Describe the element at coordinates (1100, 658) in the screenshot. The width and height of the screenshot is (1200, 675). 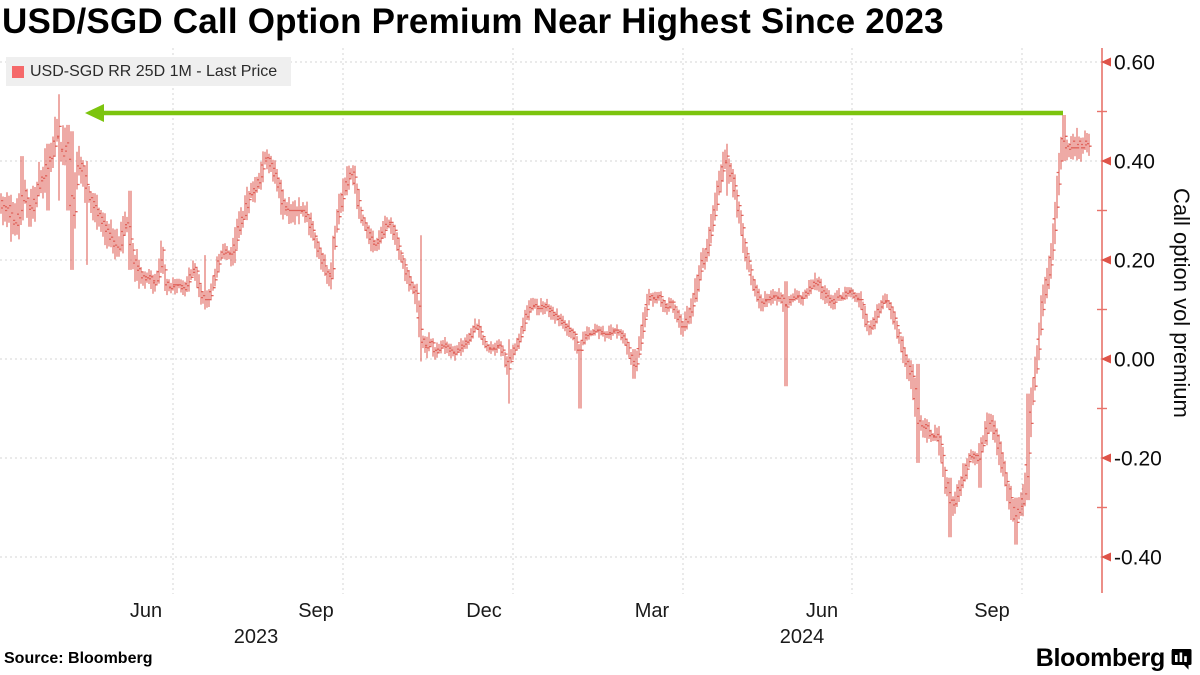
I see `bloomberg-wordmark: Bloomberg` at that location.